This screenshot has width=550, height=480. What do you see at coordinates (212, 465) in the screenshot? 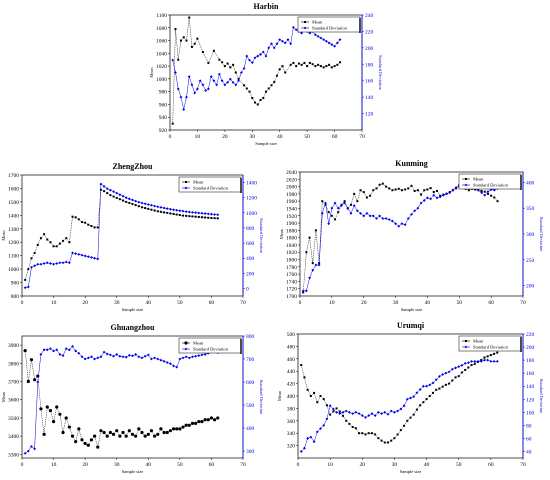
I see `x-tick-label: 60` at bounding box center [212, 465].